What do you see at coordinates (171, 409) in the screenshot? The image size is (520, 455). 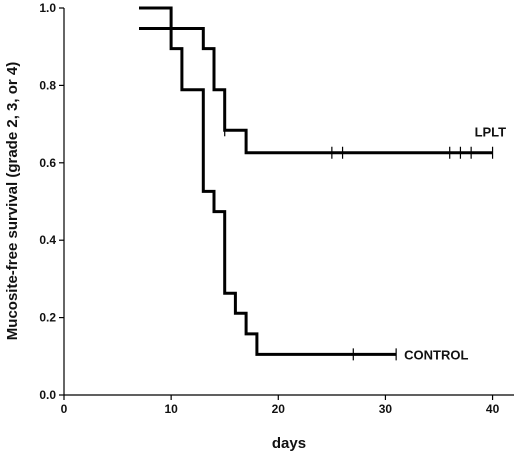 I see `x-tick-label-1: 10` at bounding box center [171, 409].